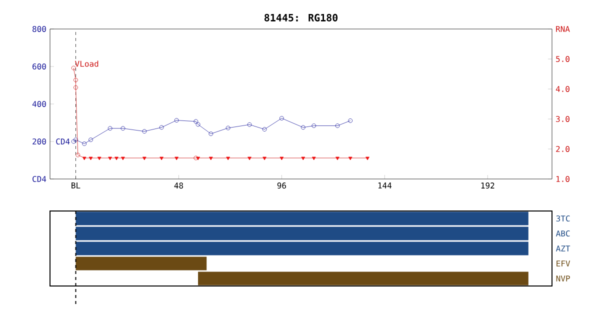  I want to click on y-tick-label: 600, so click(39, 66).